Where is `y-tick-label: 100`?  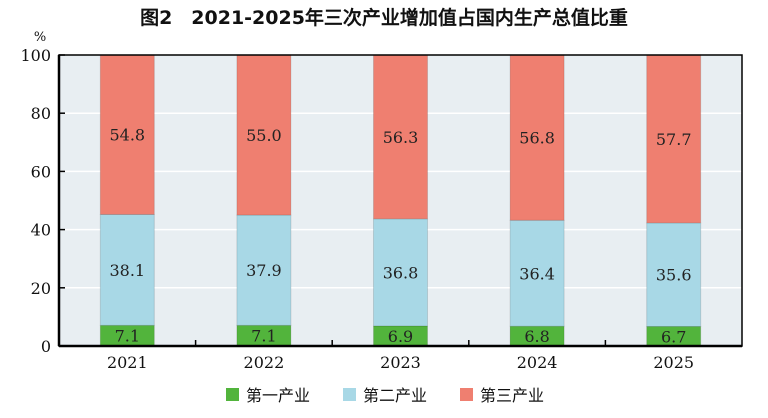 y-tick-label: 100 is located at coordinates (35, 55).